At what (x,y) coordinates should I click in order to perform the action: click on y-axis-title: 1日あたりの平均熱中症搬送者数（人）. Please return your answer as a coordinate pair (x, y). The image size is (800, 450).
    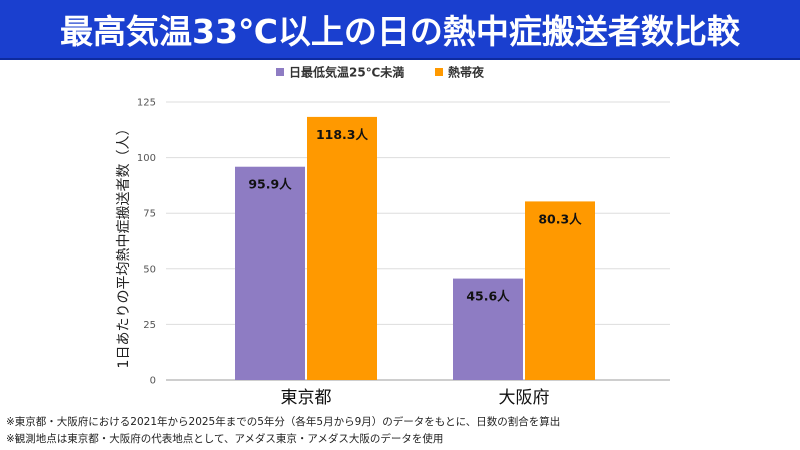
    Looking at the image, I should click on (124, 245).